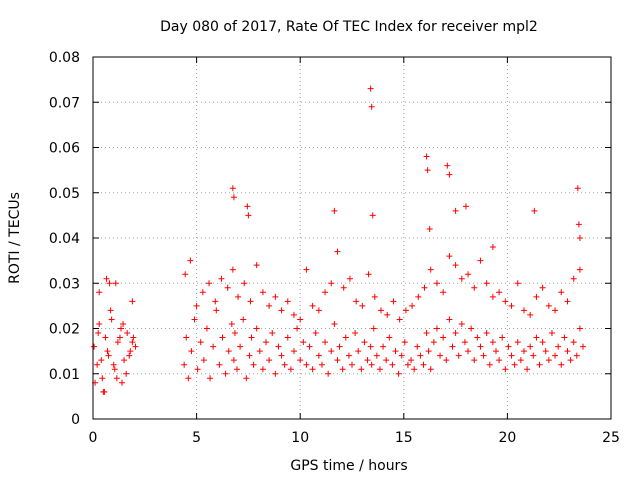 Image resolution: width=640 pixels, height=480 pixels. I want to click on x-tick-label: 25, so click(611, 438).